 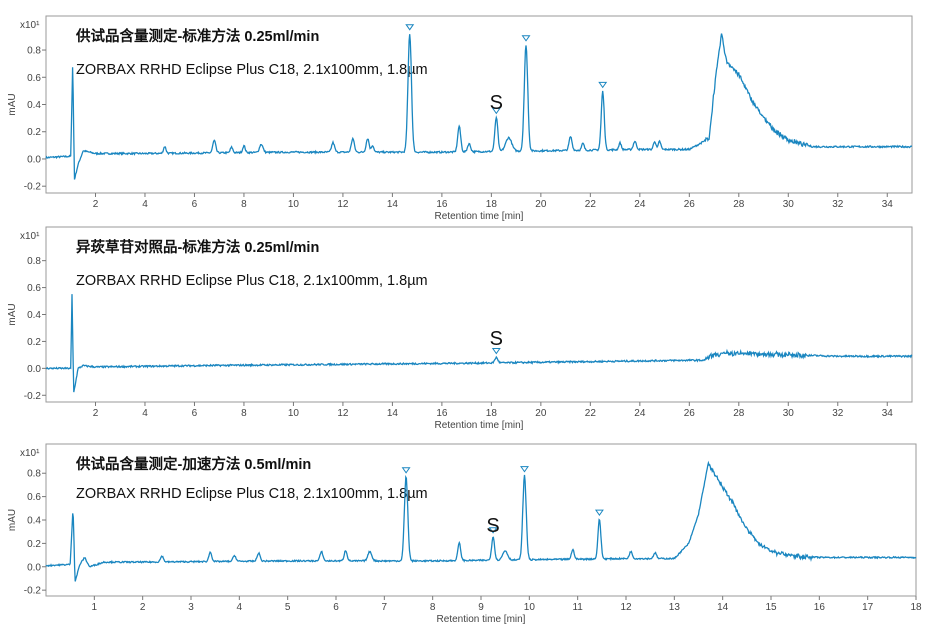 What do you see at coordinates (193, 464) in the screenshot?
I see `chart-title: 供试品含量测定-加速方法 0.5ml/min` at bounding box center [193, 464].